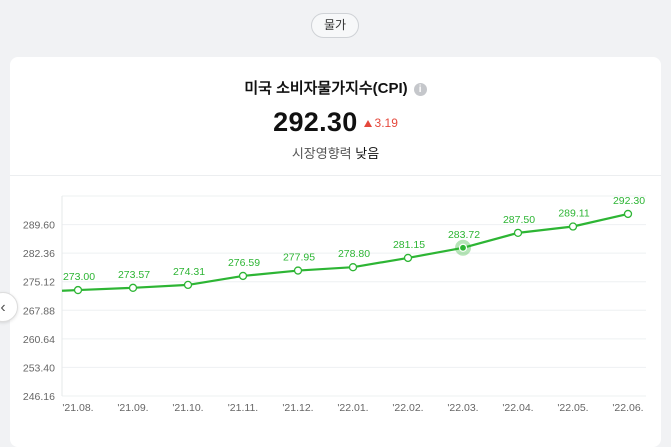 The image size is (671, 447). What do you see at coordinates (189, 272) in the screenshot?
I see `data-label: 274.31` at bounding box center [189, 272].